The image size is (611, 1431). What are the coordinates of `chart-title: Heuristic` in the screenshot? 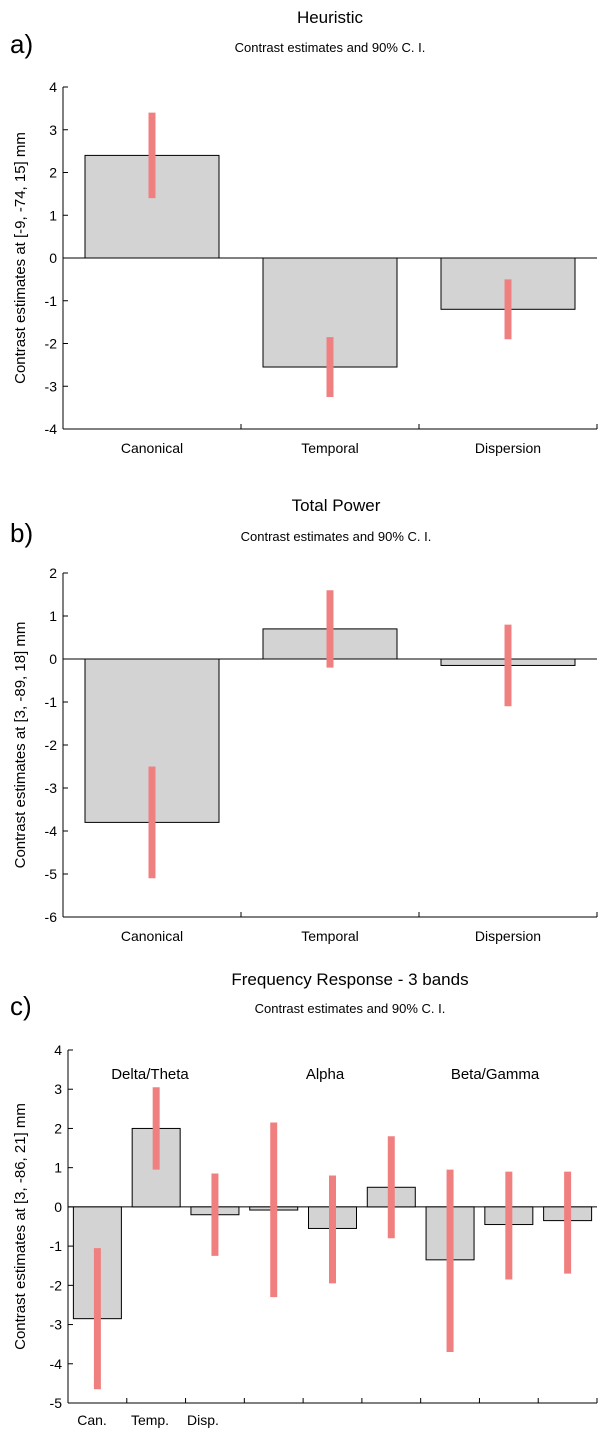 It's located at (330, 17).